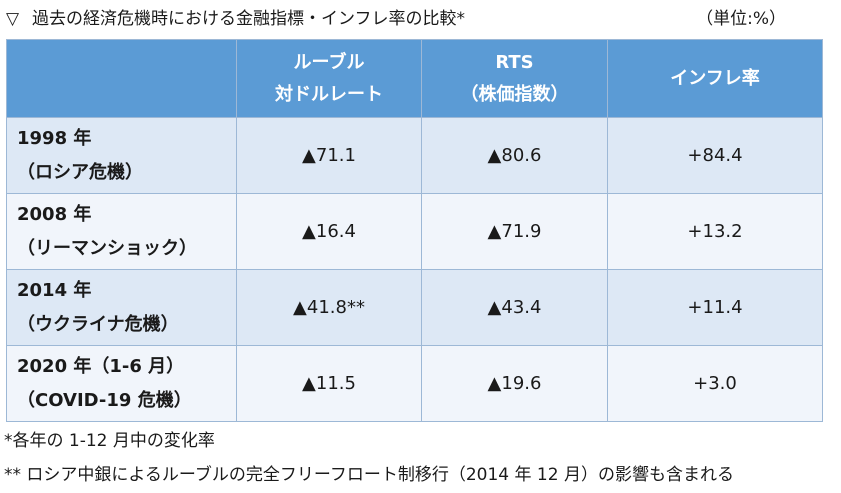  What do you see at coordinates (107, 248) in the screenshot?
I see `row-event: （リーマンショック）` at bounding box center [107, 248].